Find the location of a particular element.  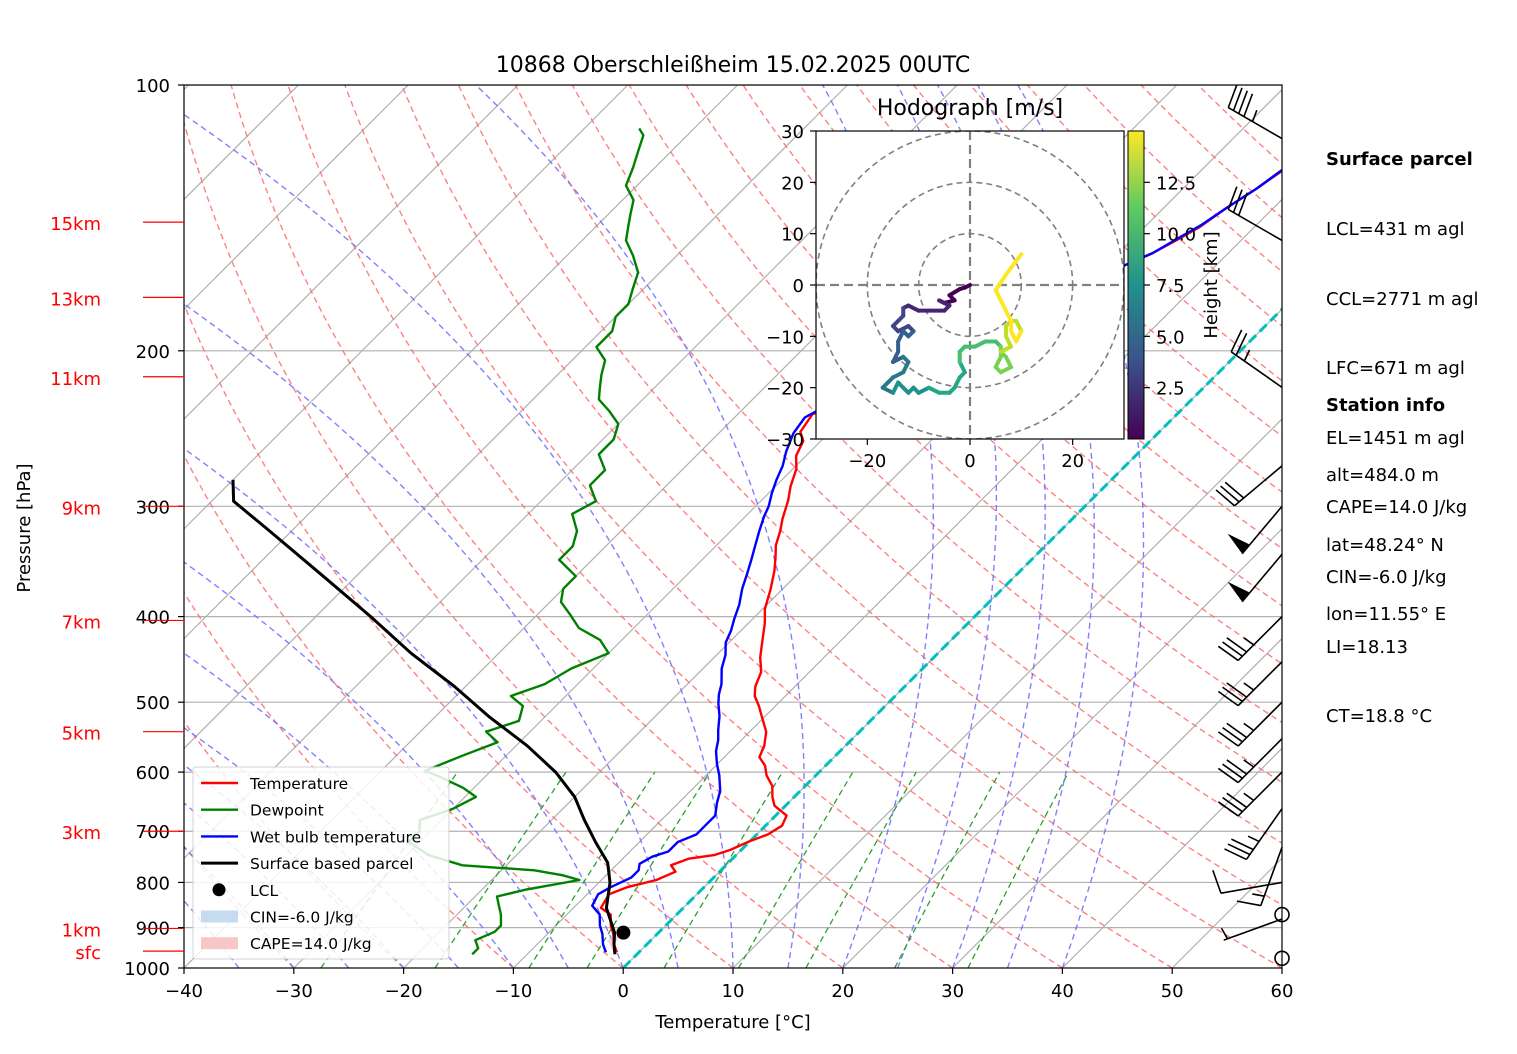

dry-adiabat is located at coordinates (404, 711).